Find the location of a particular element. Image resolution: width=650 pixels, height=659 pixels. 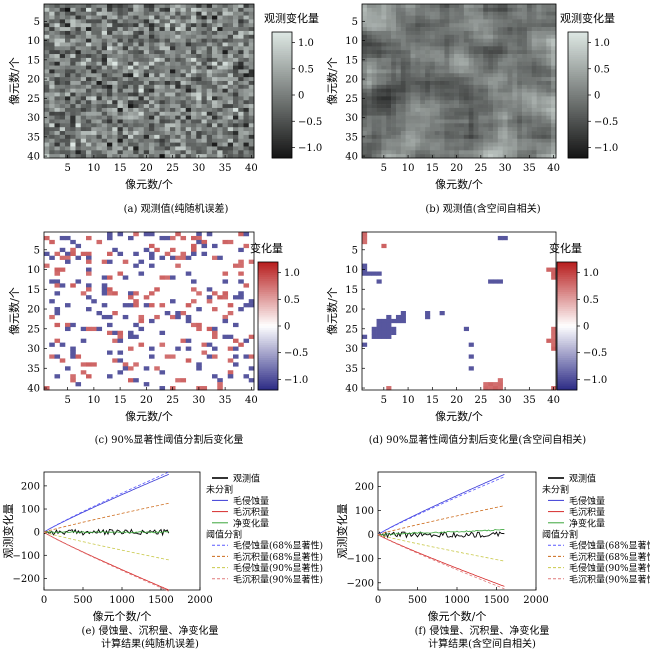

y-tick-label: −100 is located at coordinates (26, 556).